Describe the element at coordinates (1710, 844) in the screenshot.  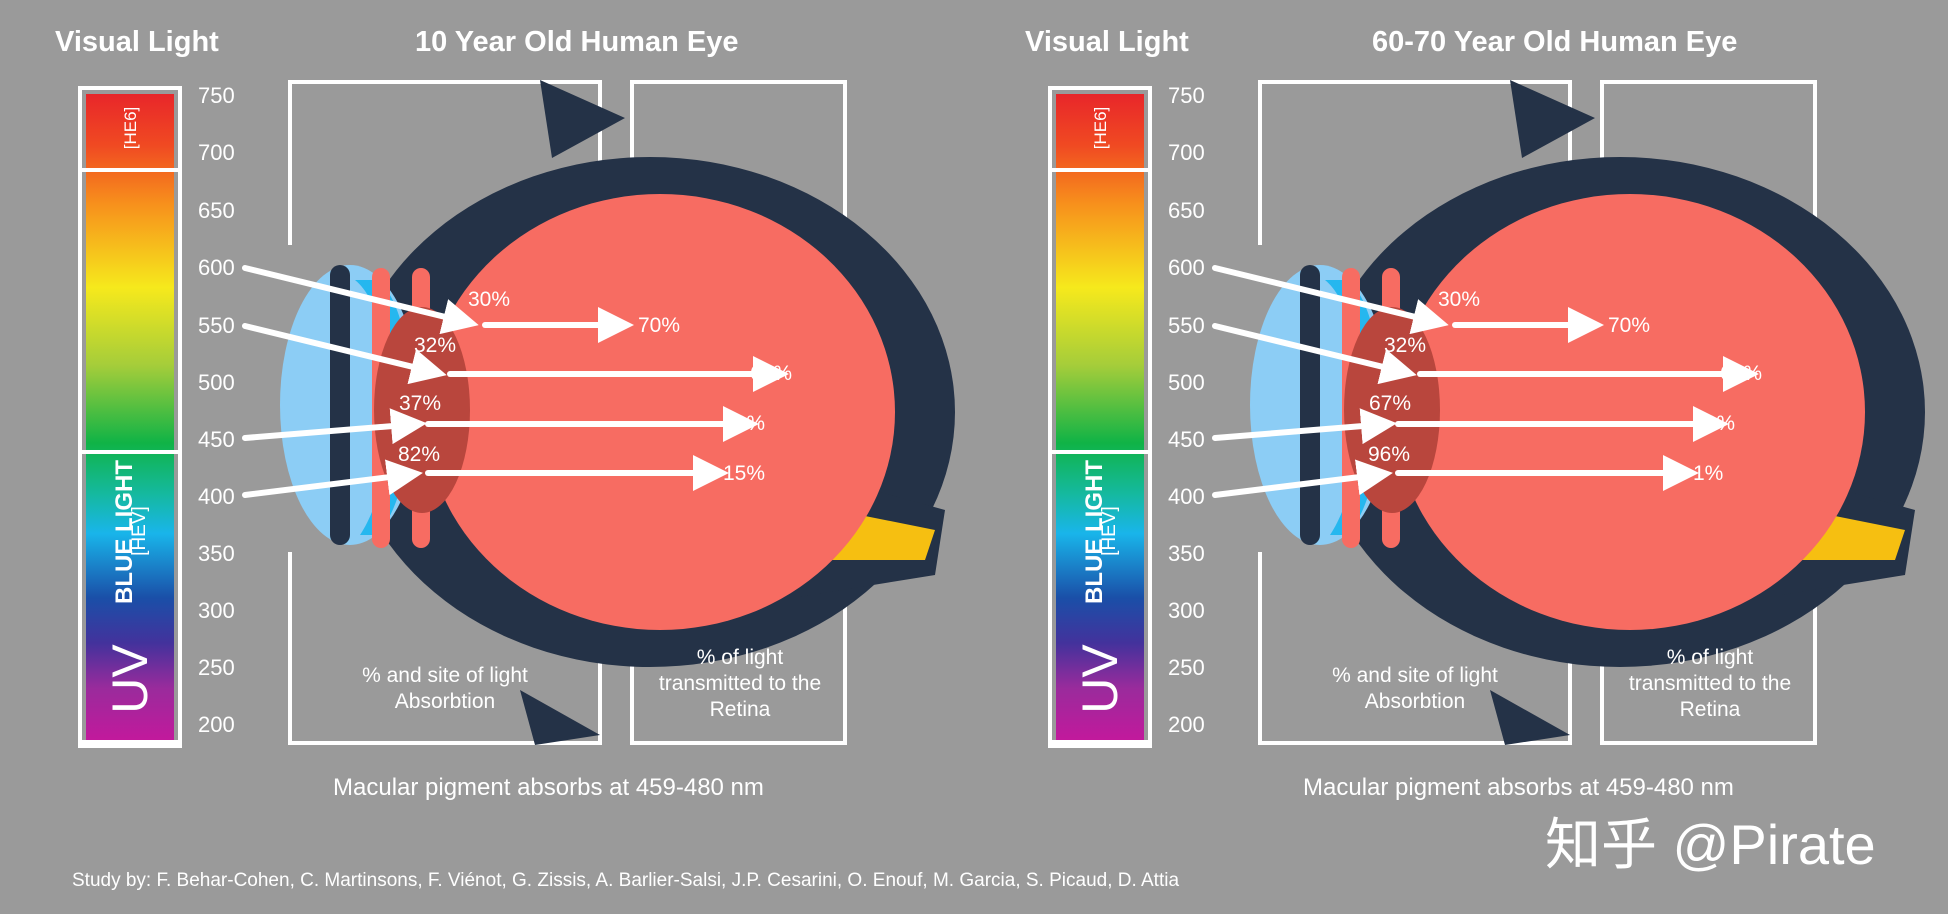
I see `watermark: 知乎 @Pirate` at that location.